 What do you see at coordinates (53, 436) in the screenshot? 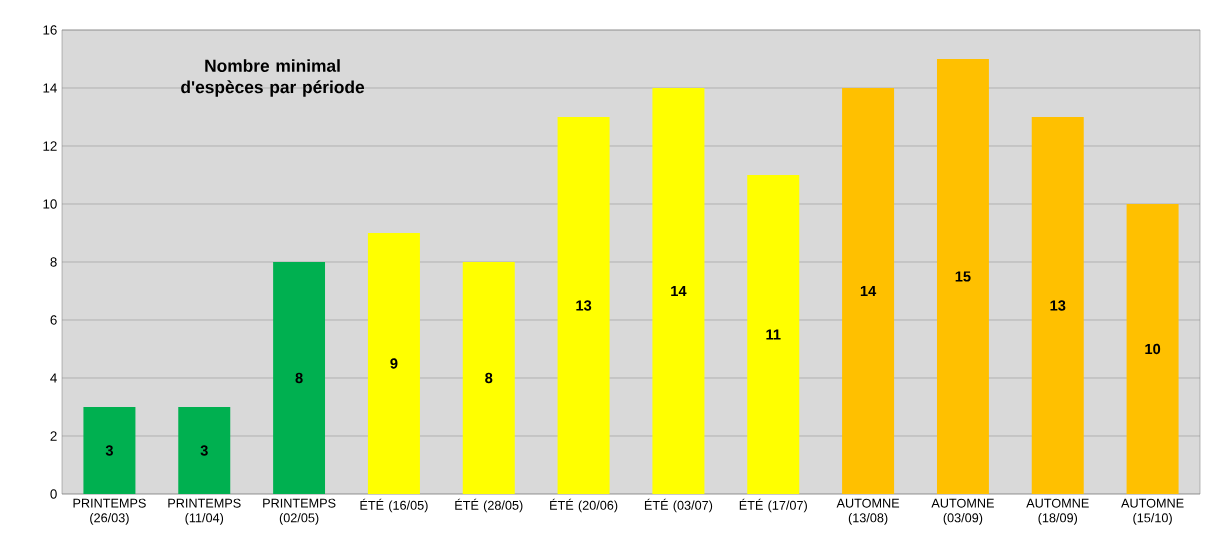
I see `y-tick-label: 2` at bounding box center [53, 436].